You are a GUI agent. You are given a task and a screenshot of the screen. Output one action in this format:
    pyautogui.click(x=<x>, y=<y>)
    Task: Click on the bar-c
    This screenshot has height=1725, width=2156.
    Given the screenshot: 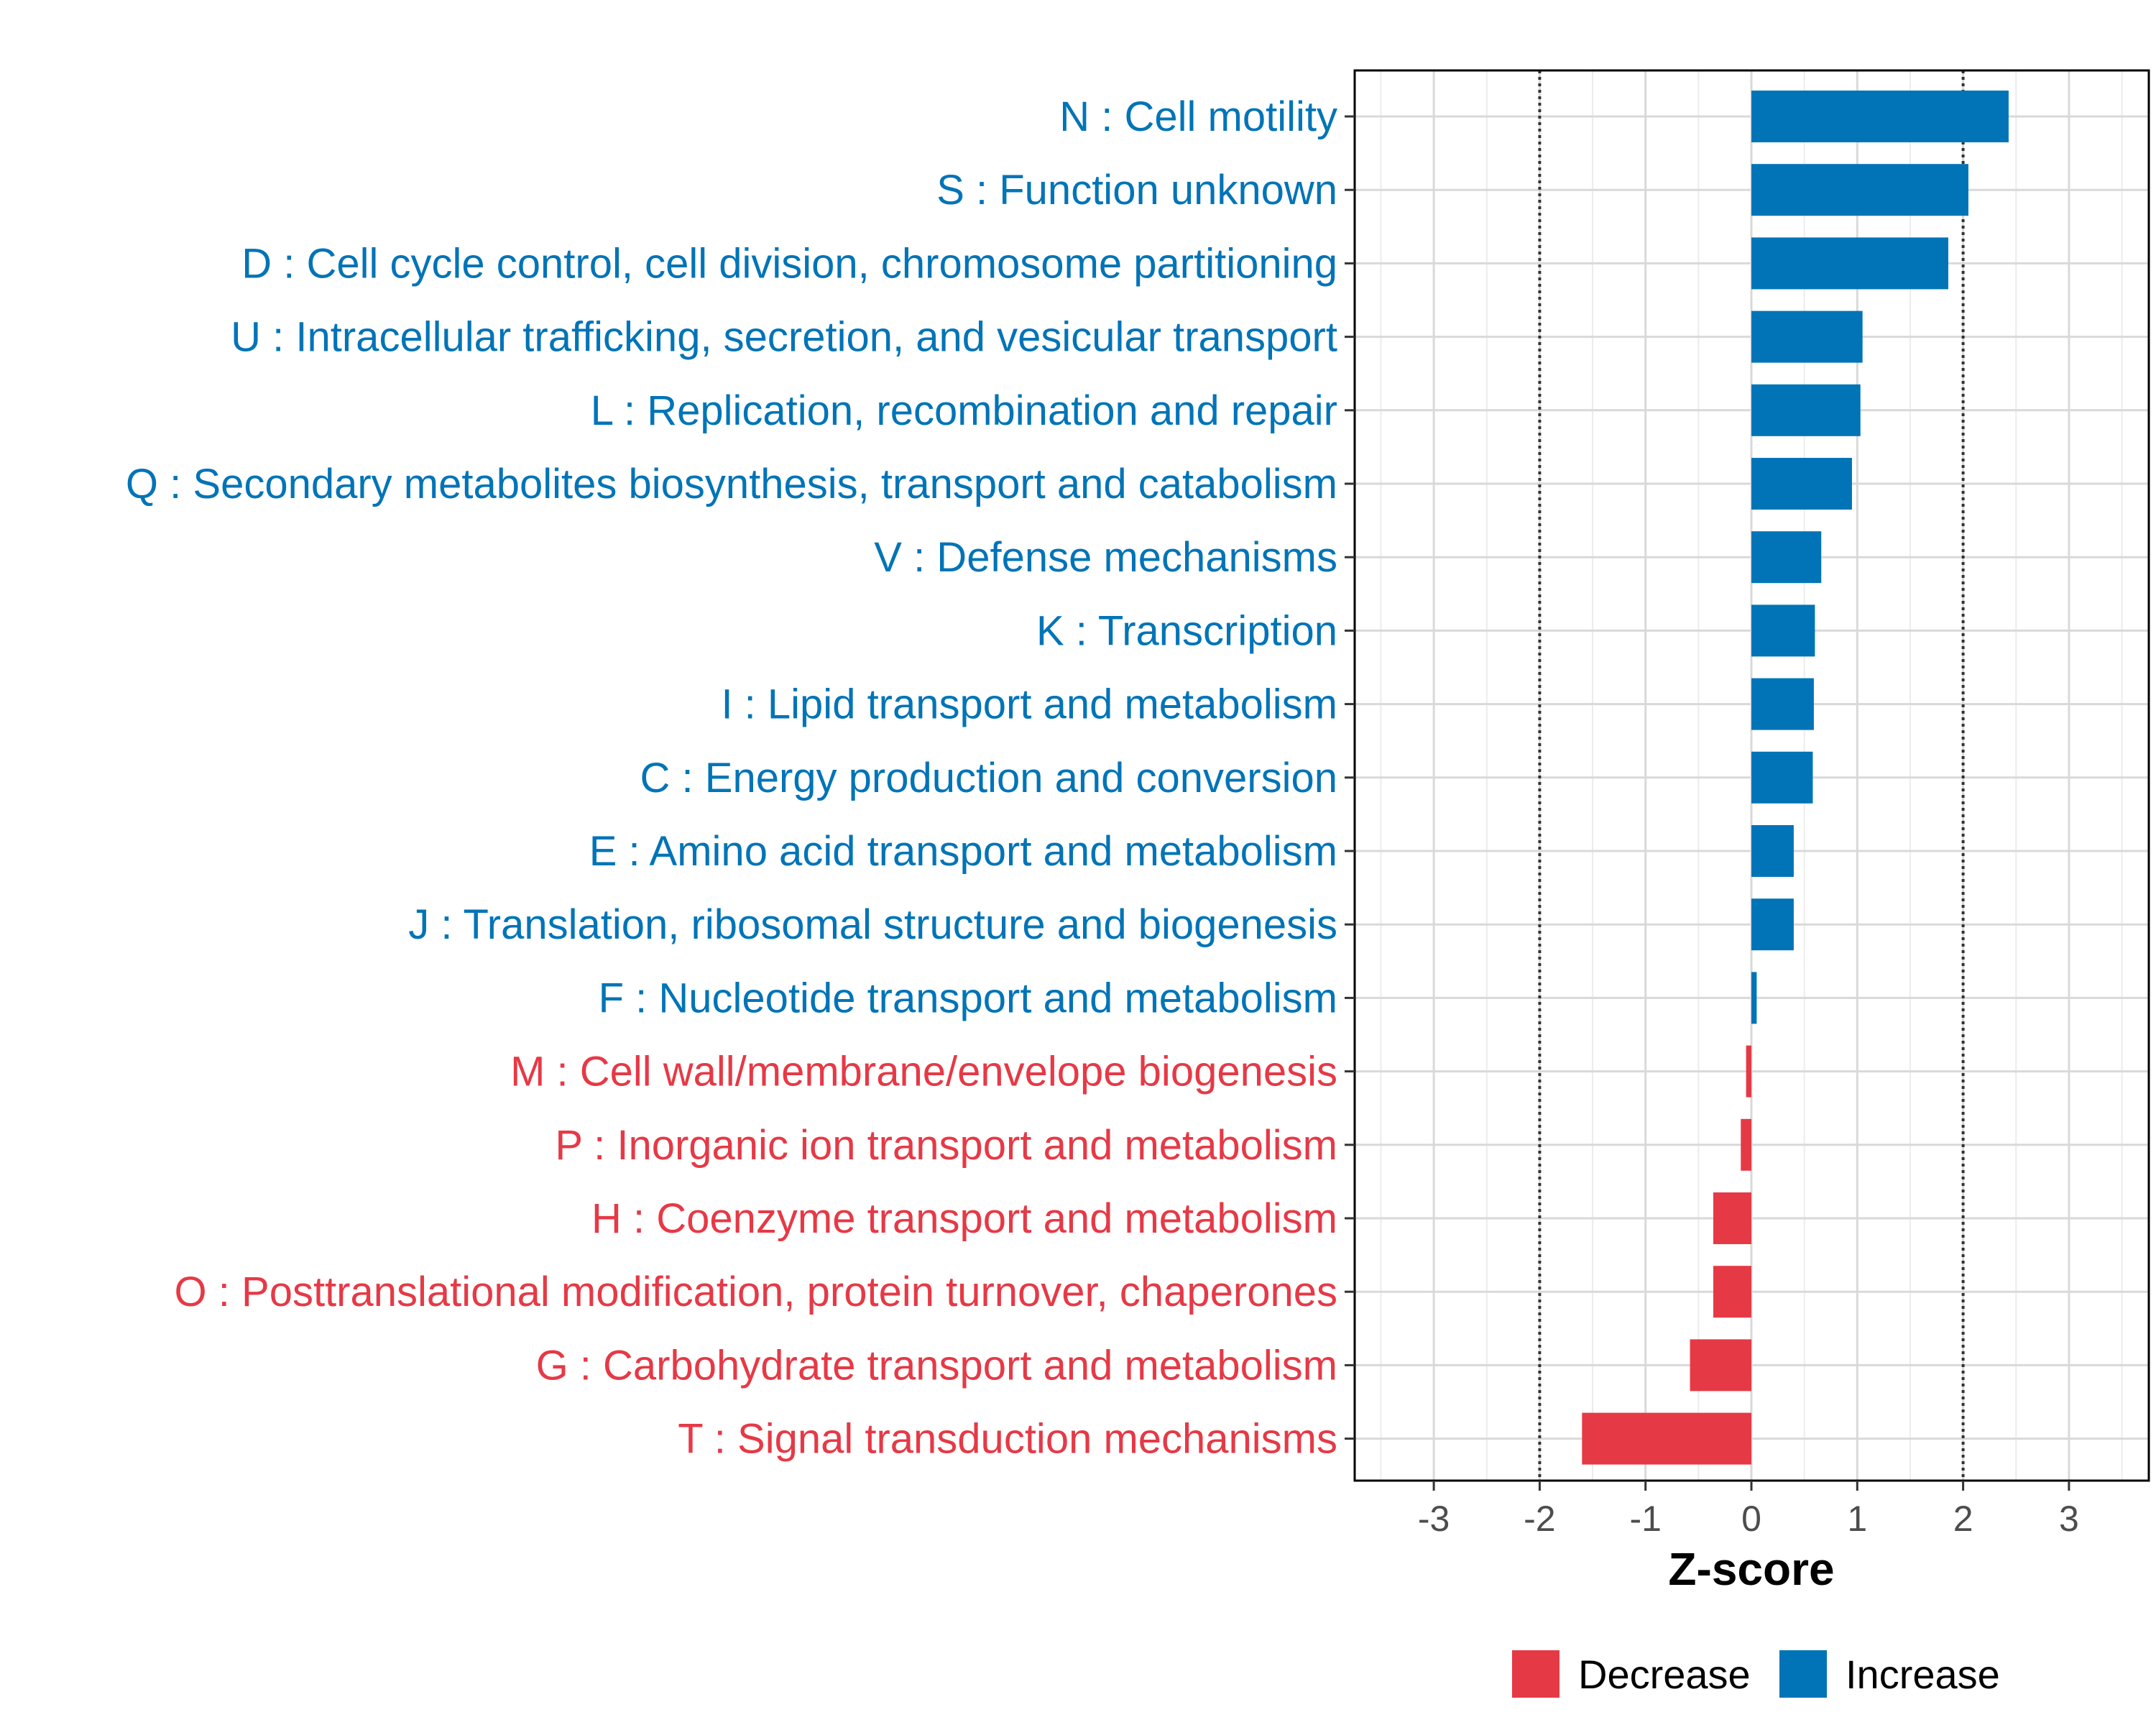 What is the action you would take?
    pyautogui.click(x=1782, y=777)
    